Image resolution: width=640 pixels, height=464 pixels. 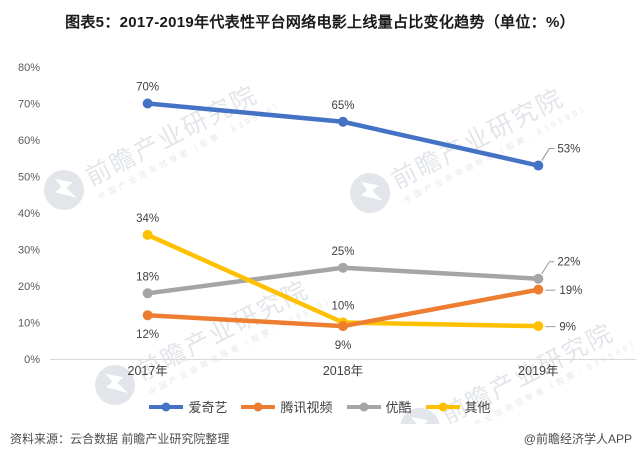 What do you see at coordinates (321, 438) in the screenshot?
I see `chart-footer: 资料来源：云合数据 前瞻产业研究院整理 @前瞻经济学人APP` at bounding box center [321, 438].